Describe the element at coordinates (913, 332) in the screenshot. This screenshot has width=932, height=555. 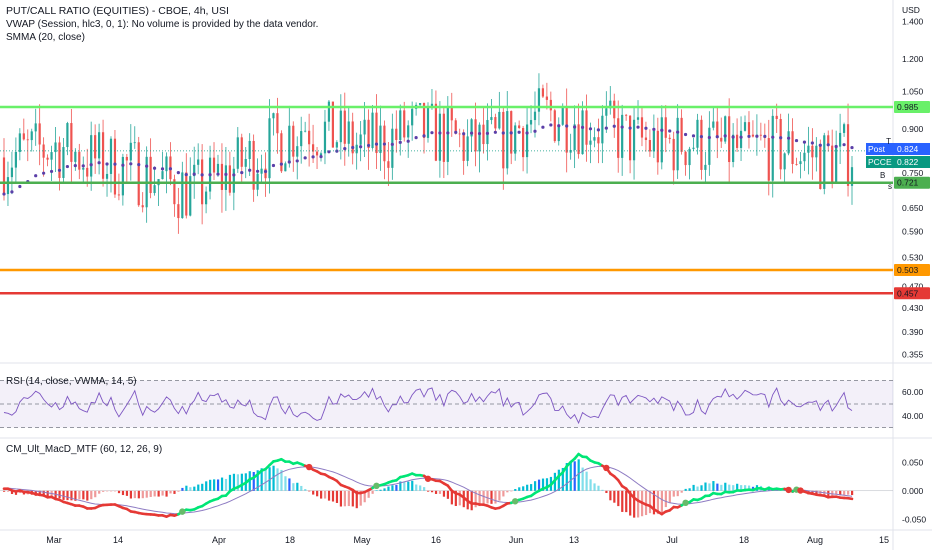
I see `price-tick-label: 0.390` at that location.